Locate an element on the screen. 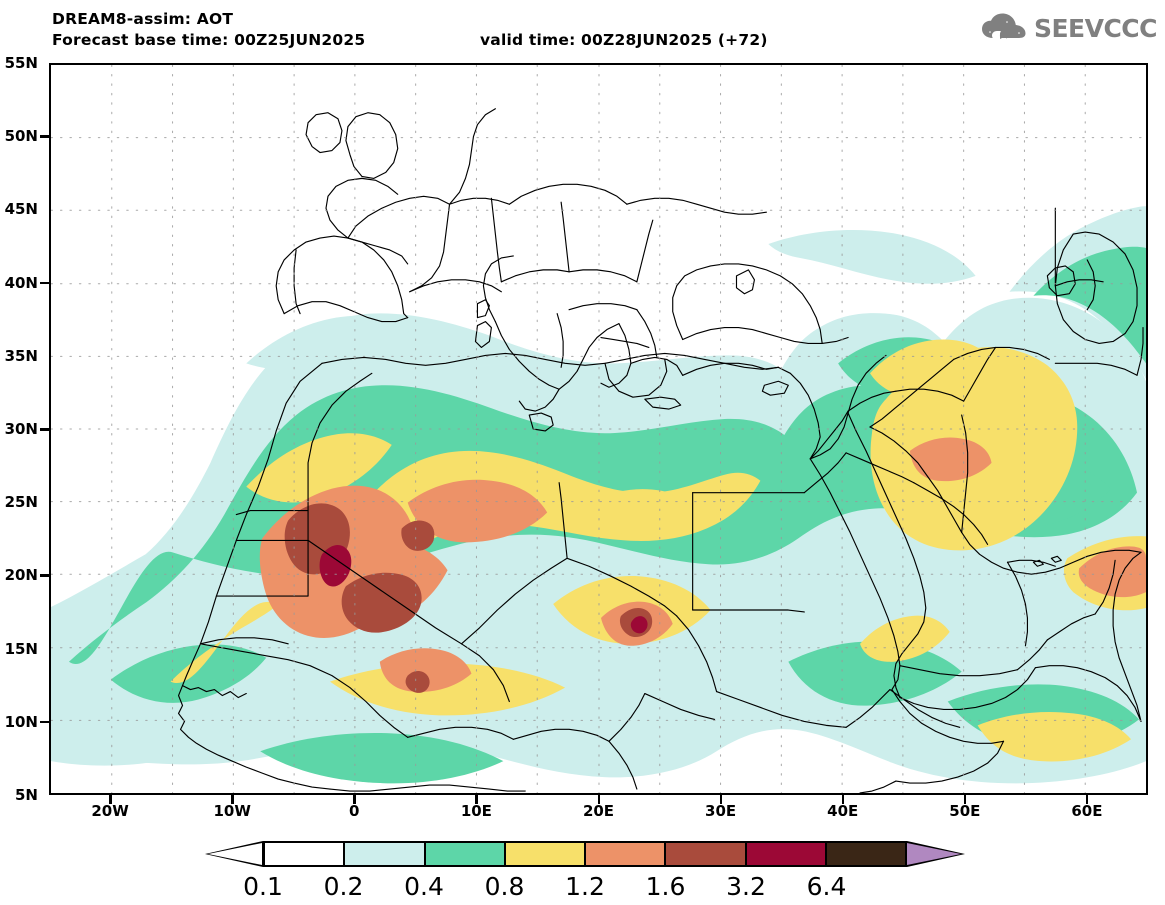 Image resolution: width=1165 pixels, height=905 pixels. colorbar-tick-label: 0.1 is located at coordinates (263, 886).